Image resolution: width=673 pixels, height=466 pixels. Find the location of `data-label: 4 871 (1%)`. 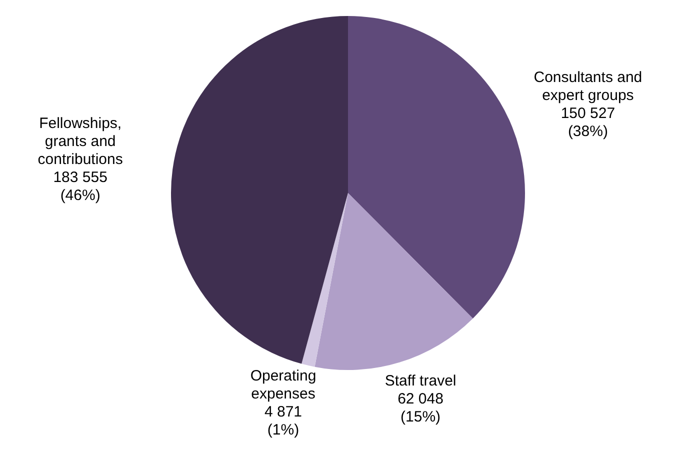

data-label: 4 871 (1%) is located at coordinates (283, 420).